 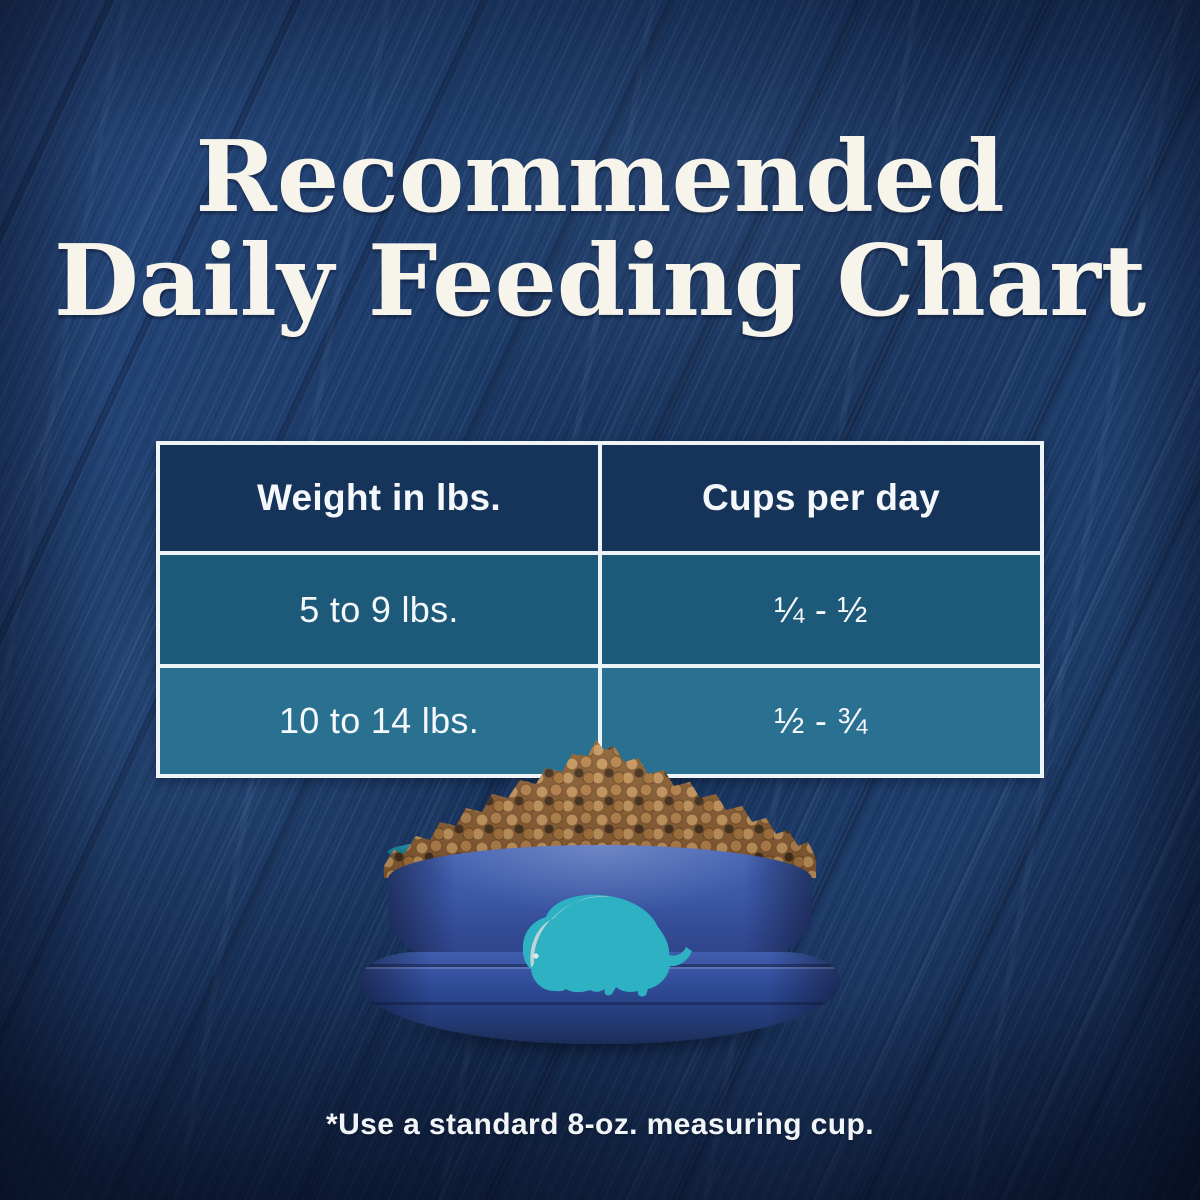 I want to click on page-title-line1: Recommended, so click(x=600, y=177).